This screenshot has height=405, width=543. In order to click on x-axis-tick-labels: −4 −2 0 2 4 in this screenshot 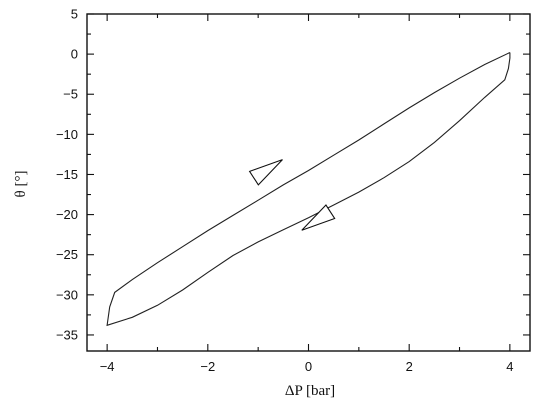, I will do `click(307, 366)`.